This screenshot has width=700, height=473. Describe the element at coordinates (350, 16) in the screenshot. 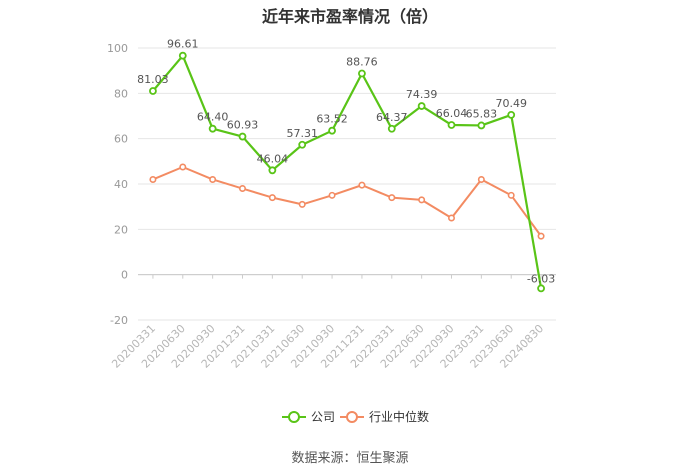

I see `chart-title: 近年来市盈率情况（倍）` at that location.